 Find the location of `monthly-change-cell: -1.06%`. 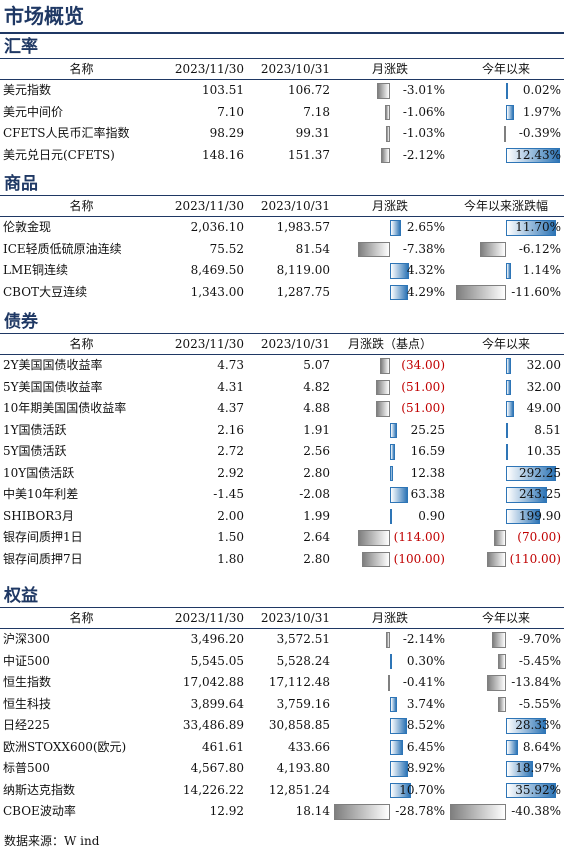

monthly-change-cell: -1.06% is located at coordinates (390, 113).